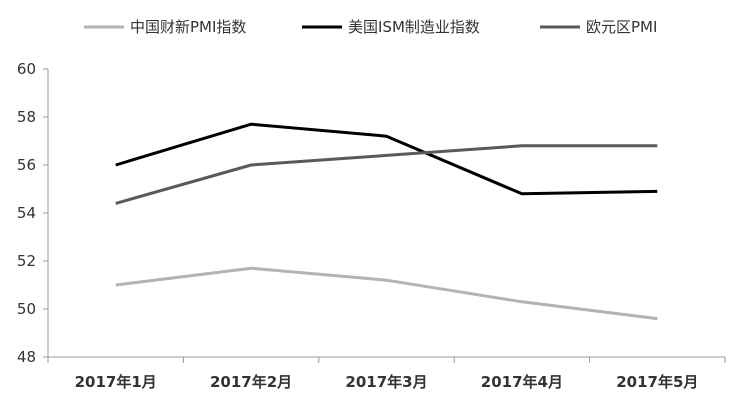 The height and width of the screenshot is (407, 749). Describe the element at coordinates (26, 213) in the screenshot. I see `y-tick-label: 54` at that location.